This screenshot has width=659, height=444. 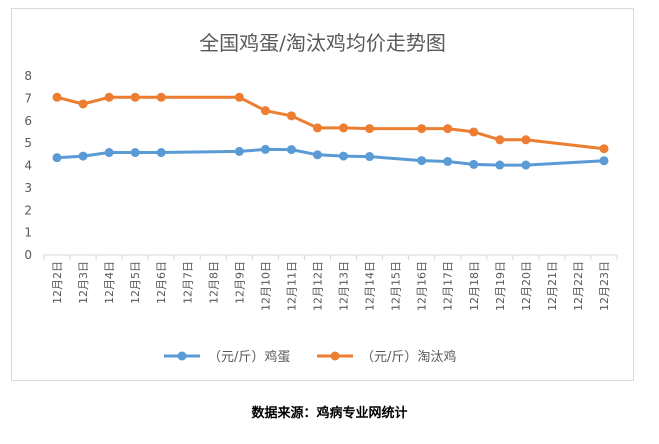 What do you see at coordinates (291, 286) in the screenshot?
I see `x-tick-label: 12月11日` at bounding box center [291, 286].